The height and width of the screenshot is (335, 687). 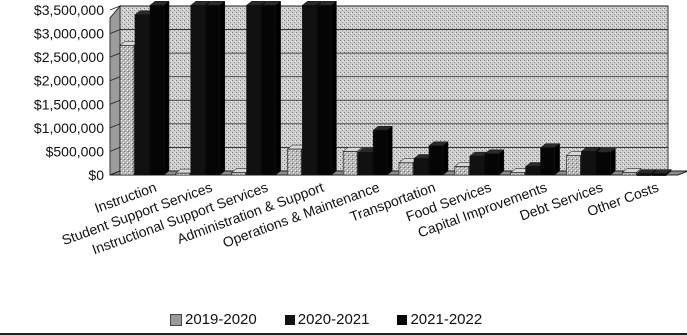 What do you see at coordinates (96, 175) in the screenshot?
I see `y-tick-label: $0` at bounding box center [96, 175].